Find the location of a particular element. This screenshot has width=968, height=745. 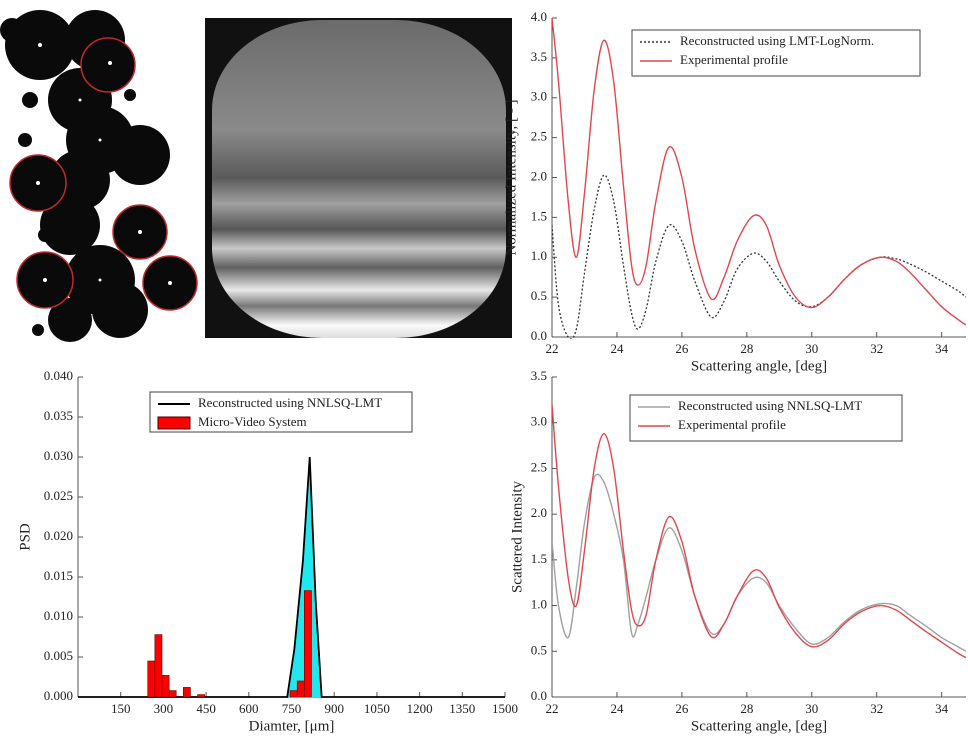

y-tick-label: 0.020 is located at coordinates (58, 535).